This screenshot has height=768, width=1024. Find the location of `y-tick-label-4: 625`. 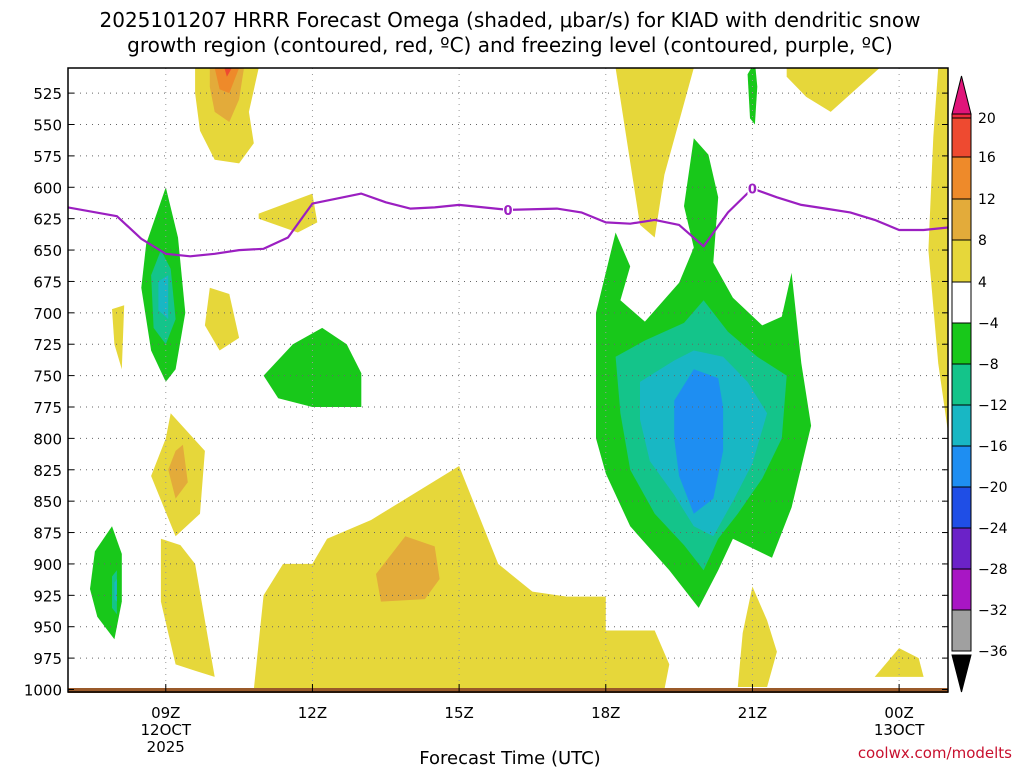

y-tick-label-4: 625 is located at coordinates (47, 220).